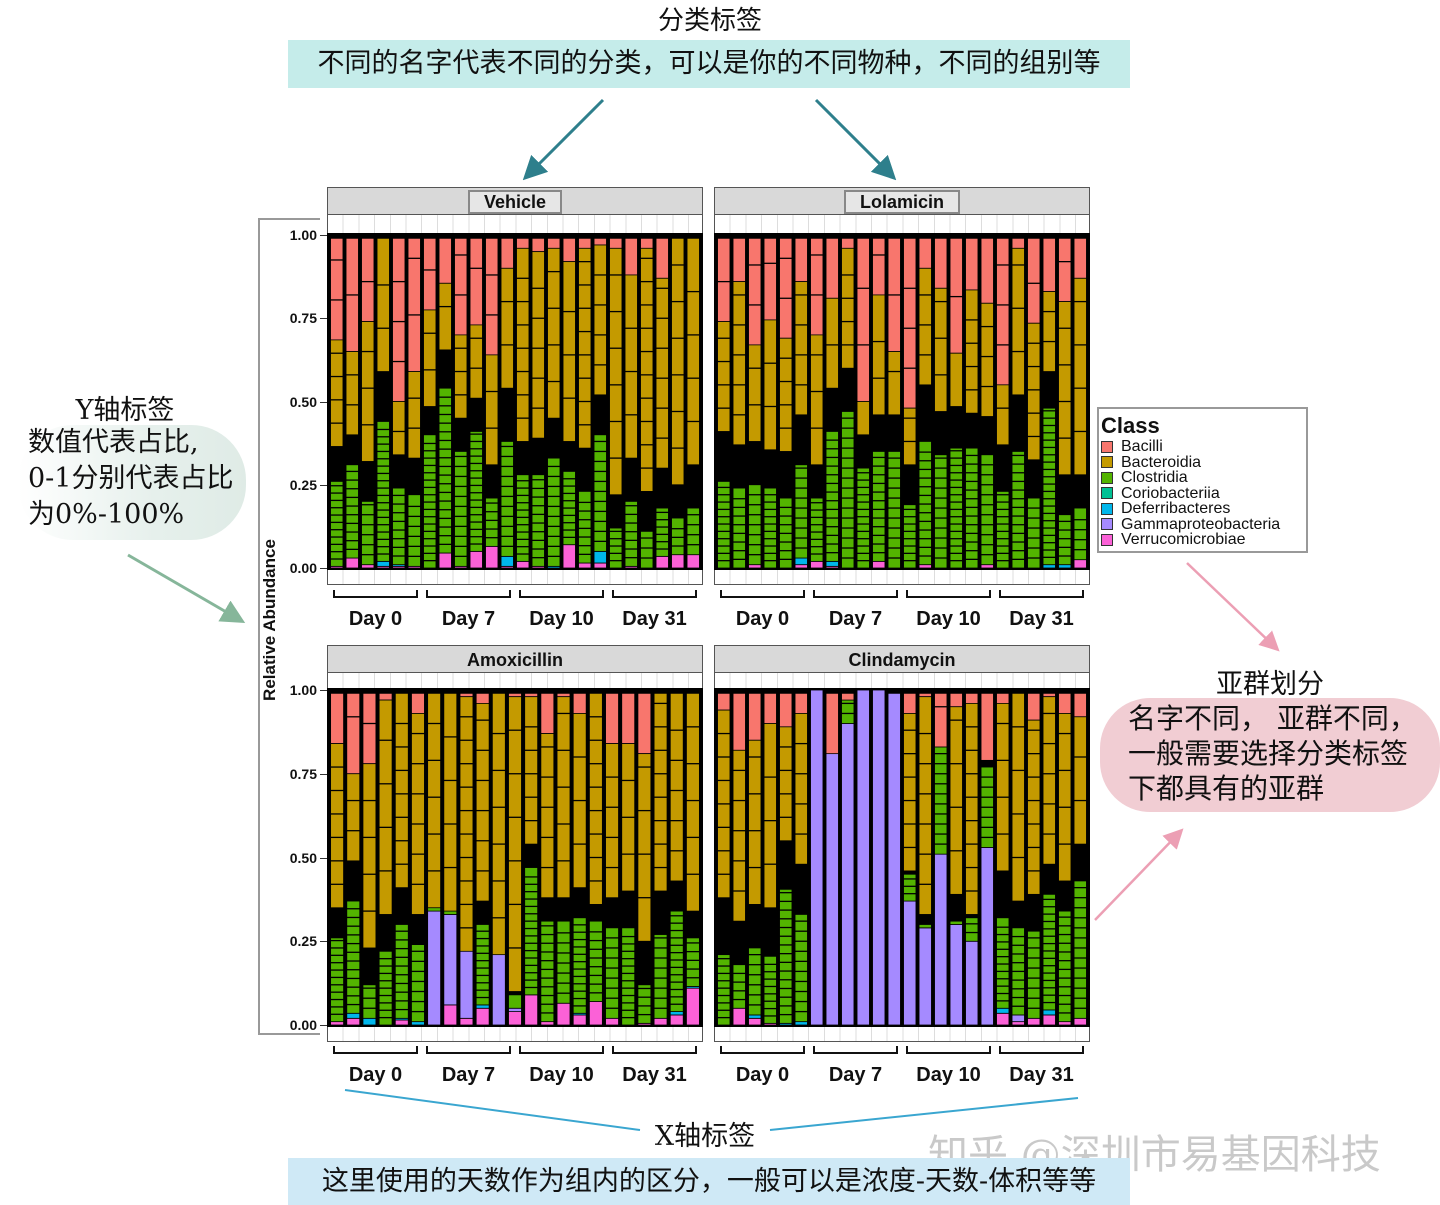 The image size is (1440, 1205). I want to click on legend-title: Class, so click(1130, 425).